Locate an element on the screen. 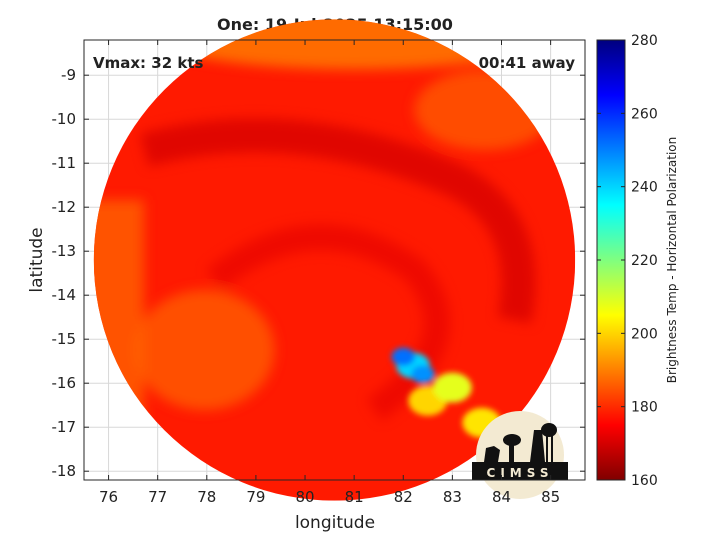  cimss-logo: CIMSS is located at coordinates (520, 455).